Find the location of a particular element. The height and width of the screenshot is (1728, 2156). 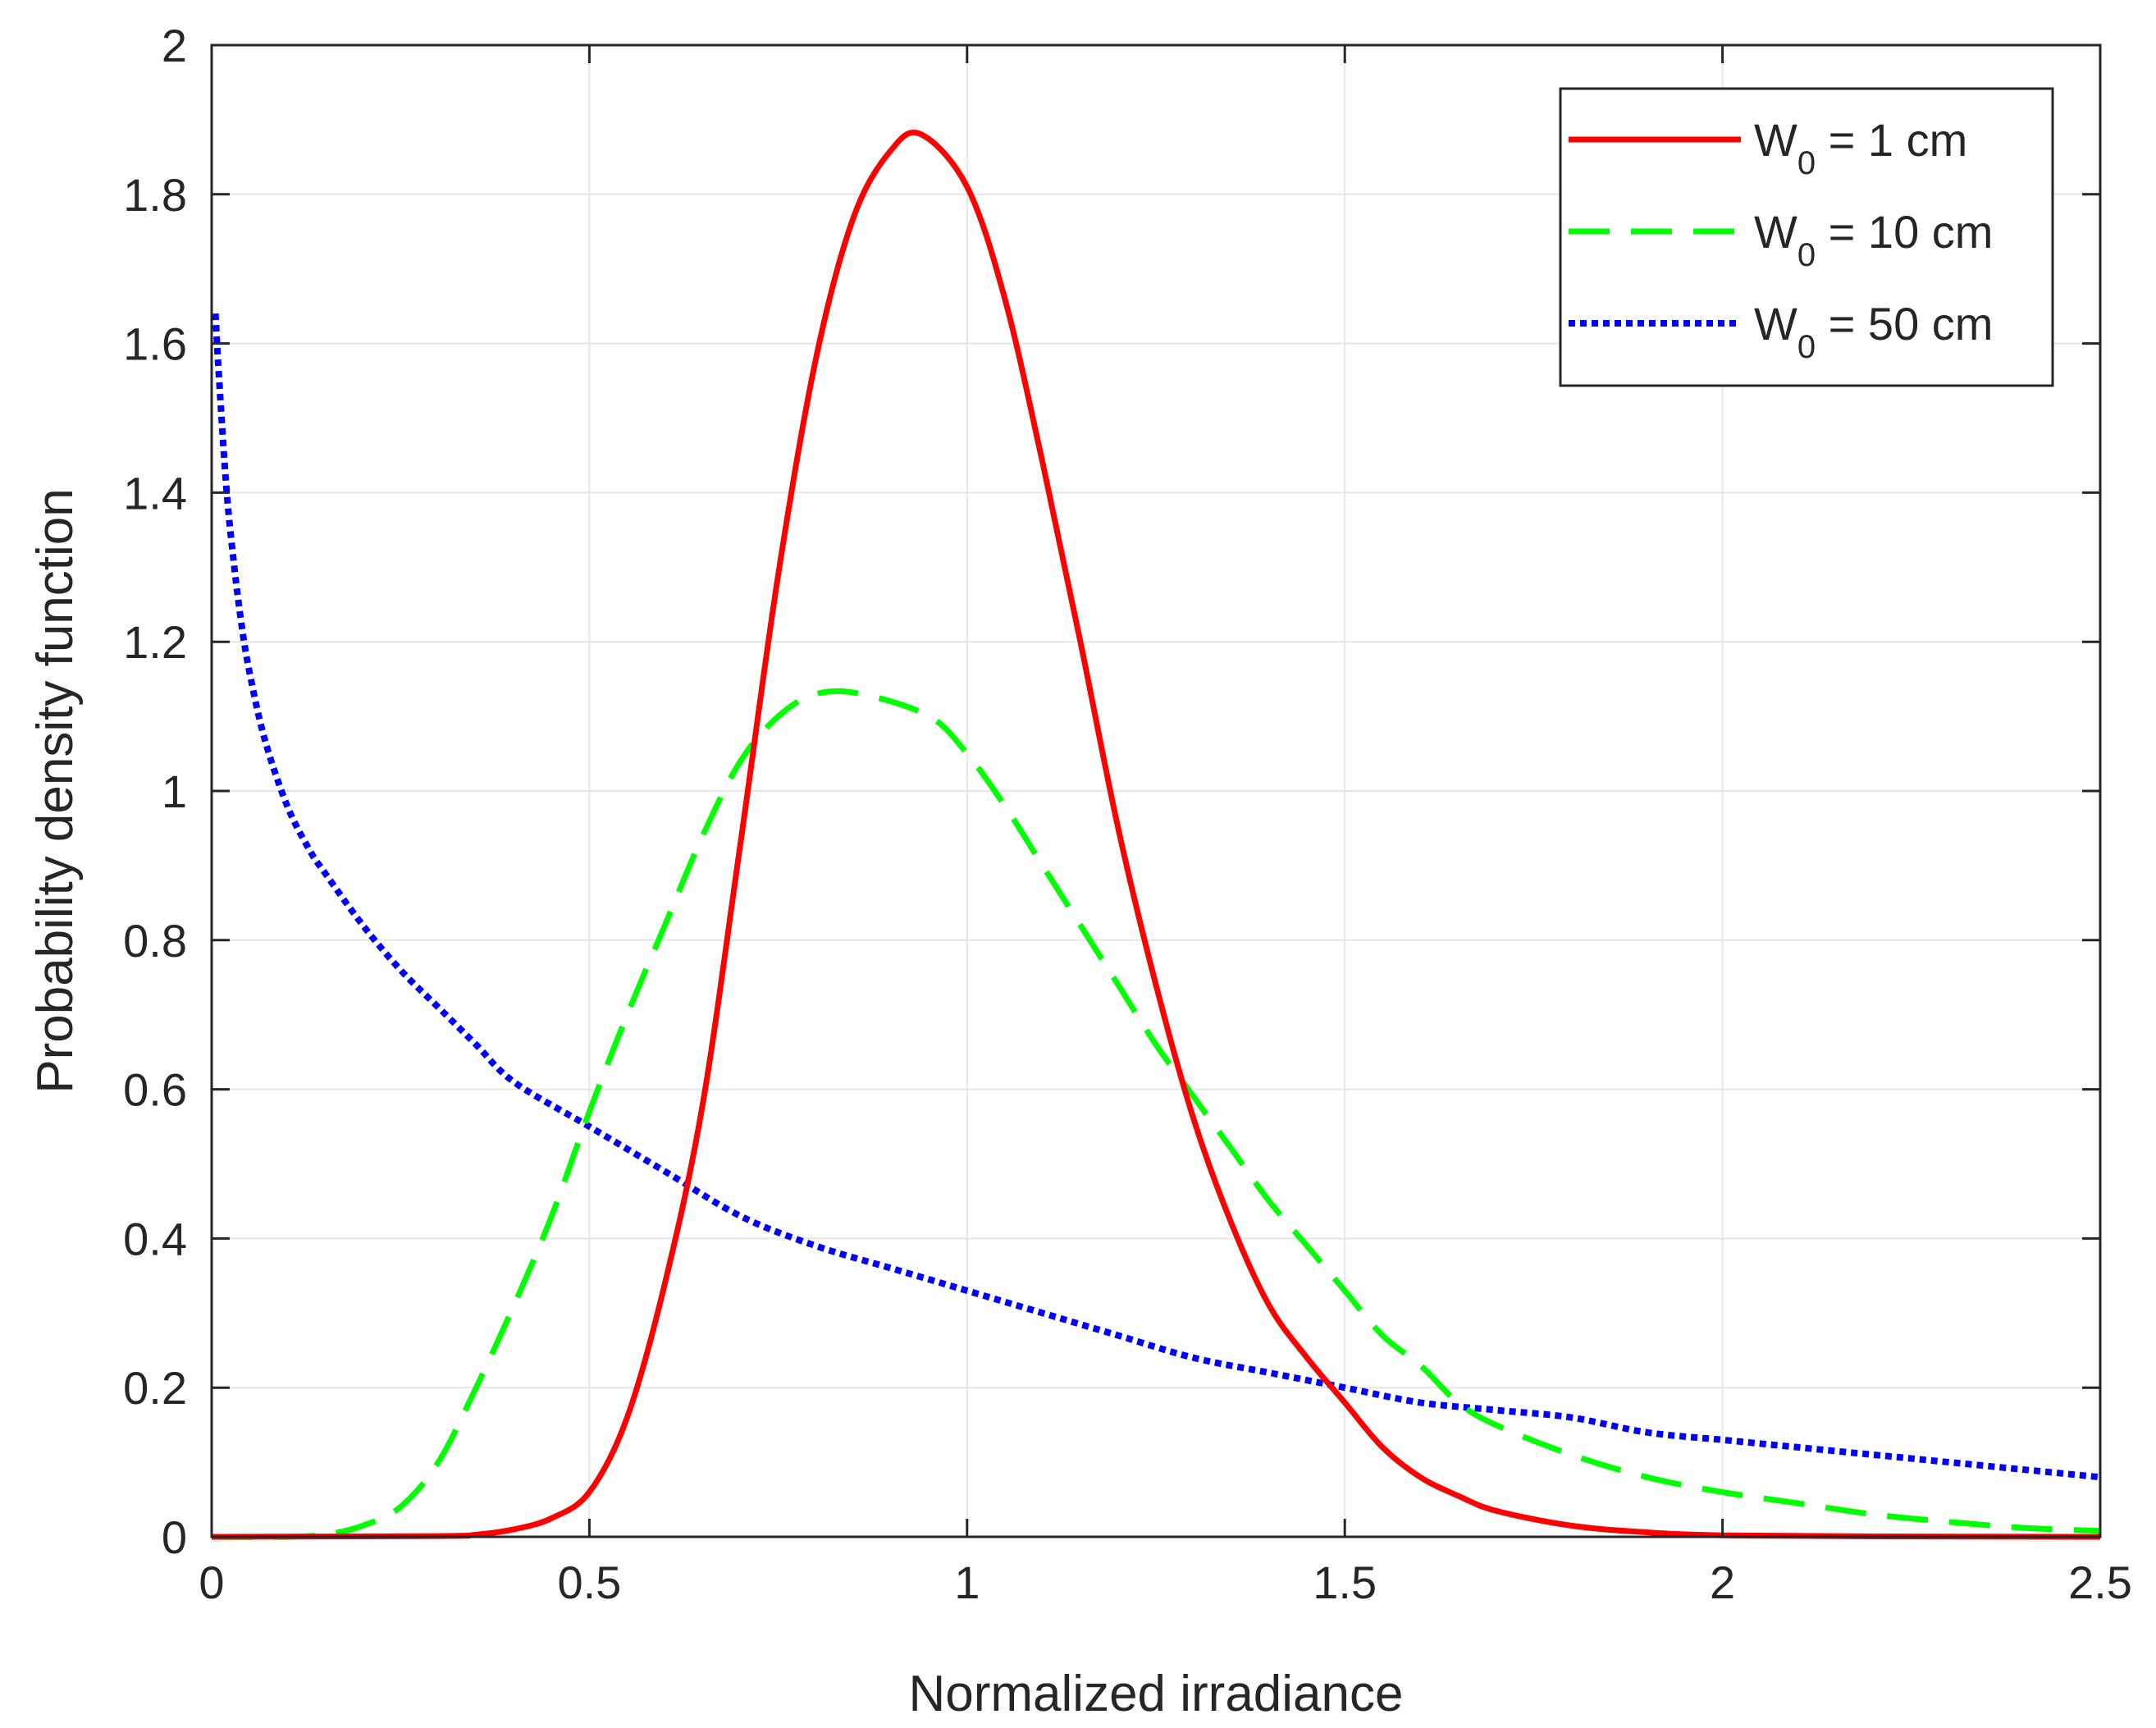

y-tick-label: 0.2 is located at coordinates (155, 1388).